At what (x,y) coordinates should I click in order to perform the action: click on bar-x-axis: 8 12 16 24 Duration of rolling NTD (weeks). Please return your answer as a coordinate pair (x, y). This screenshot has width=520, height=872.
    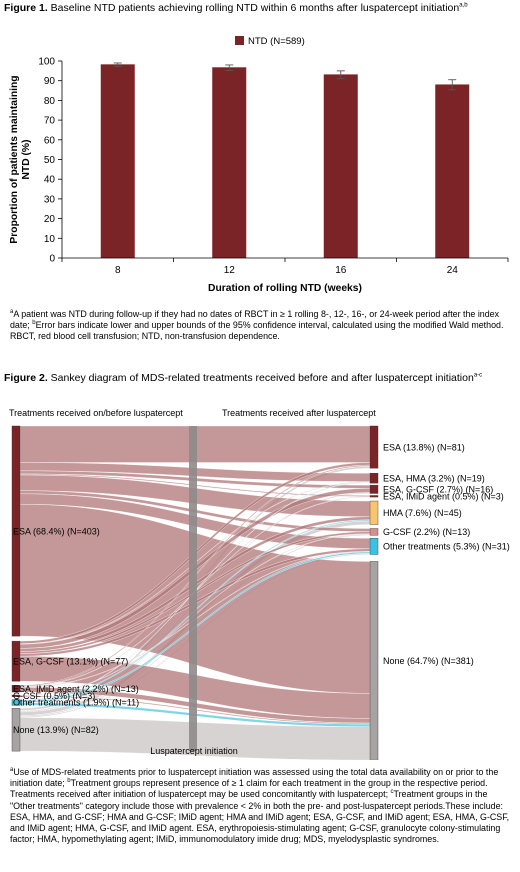
    Looking at the image, I should click on (285, 275).